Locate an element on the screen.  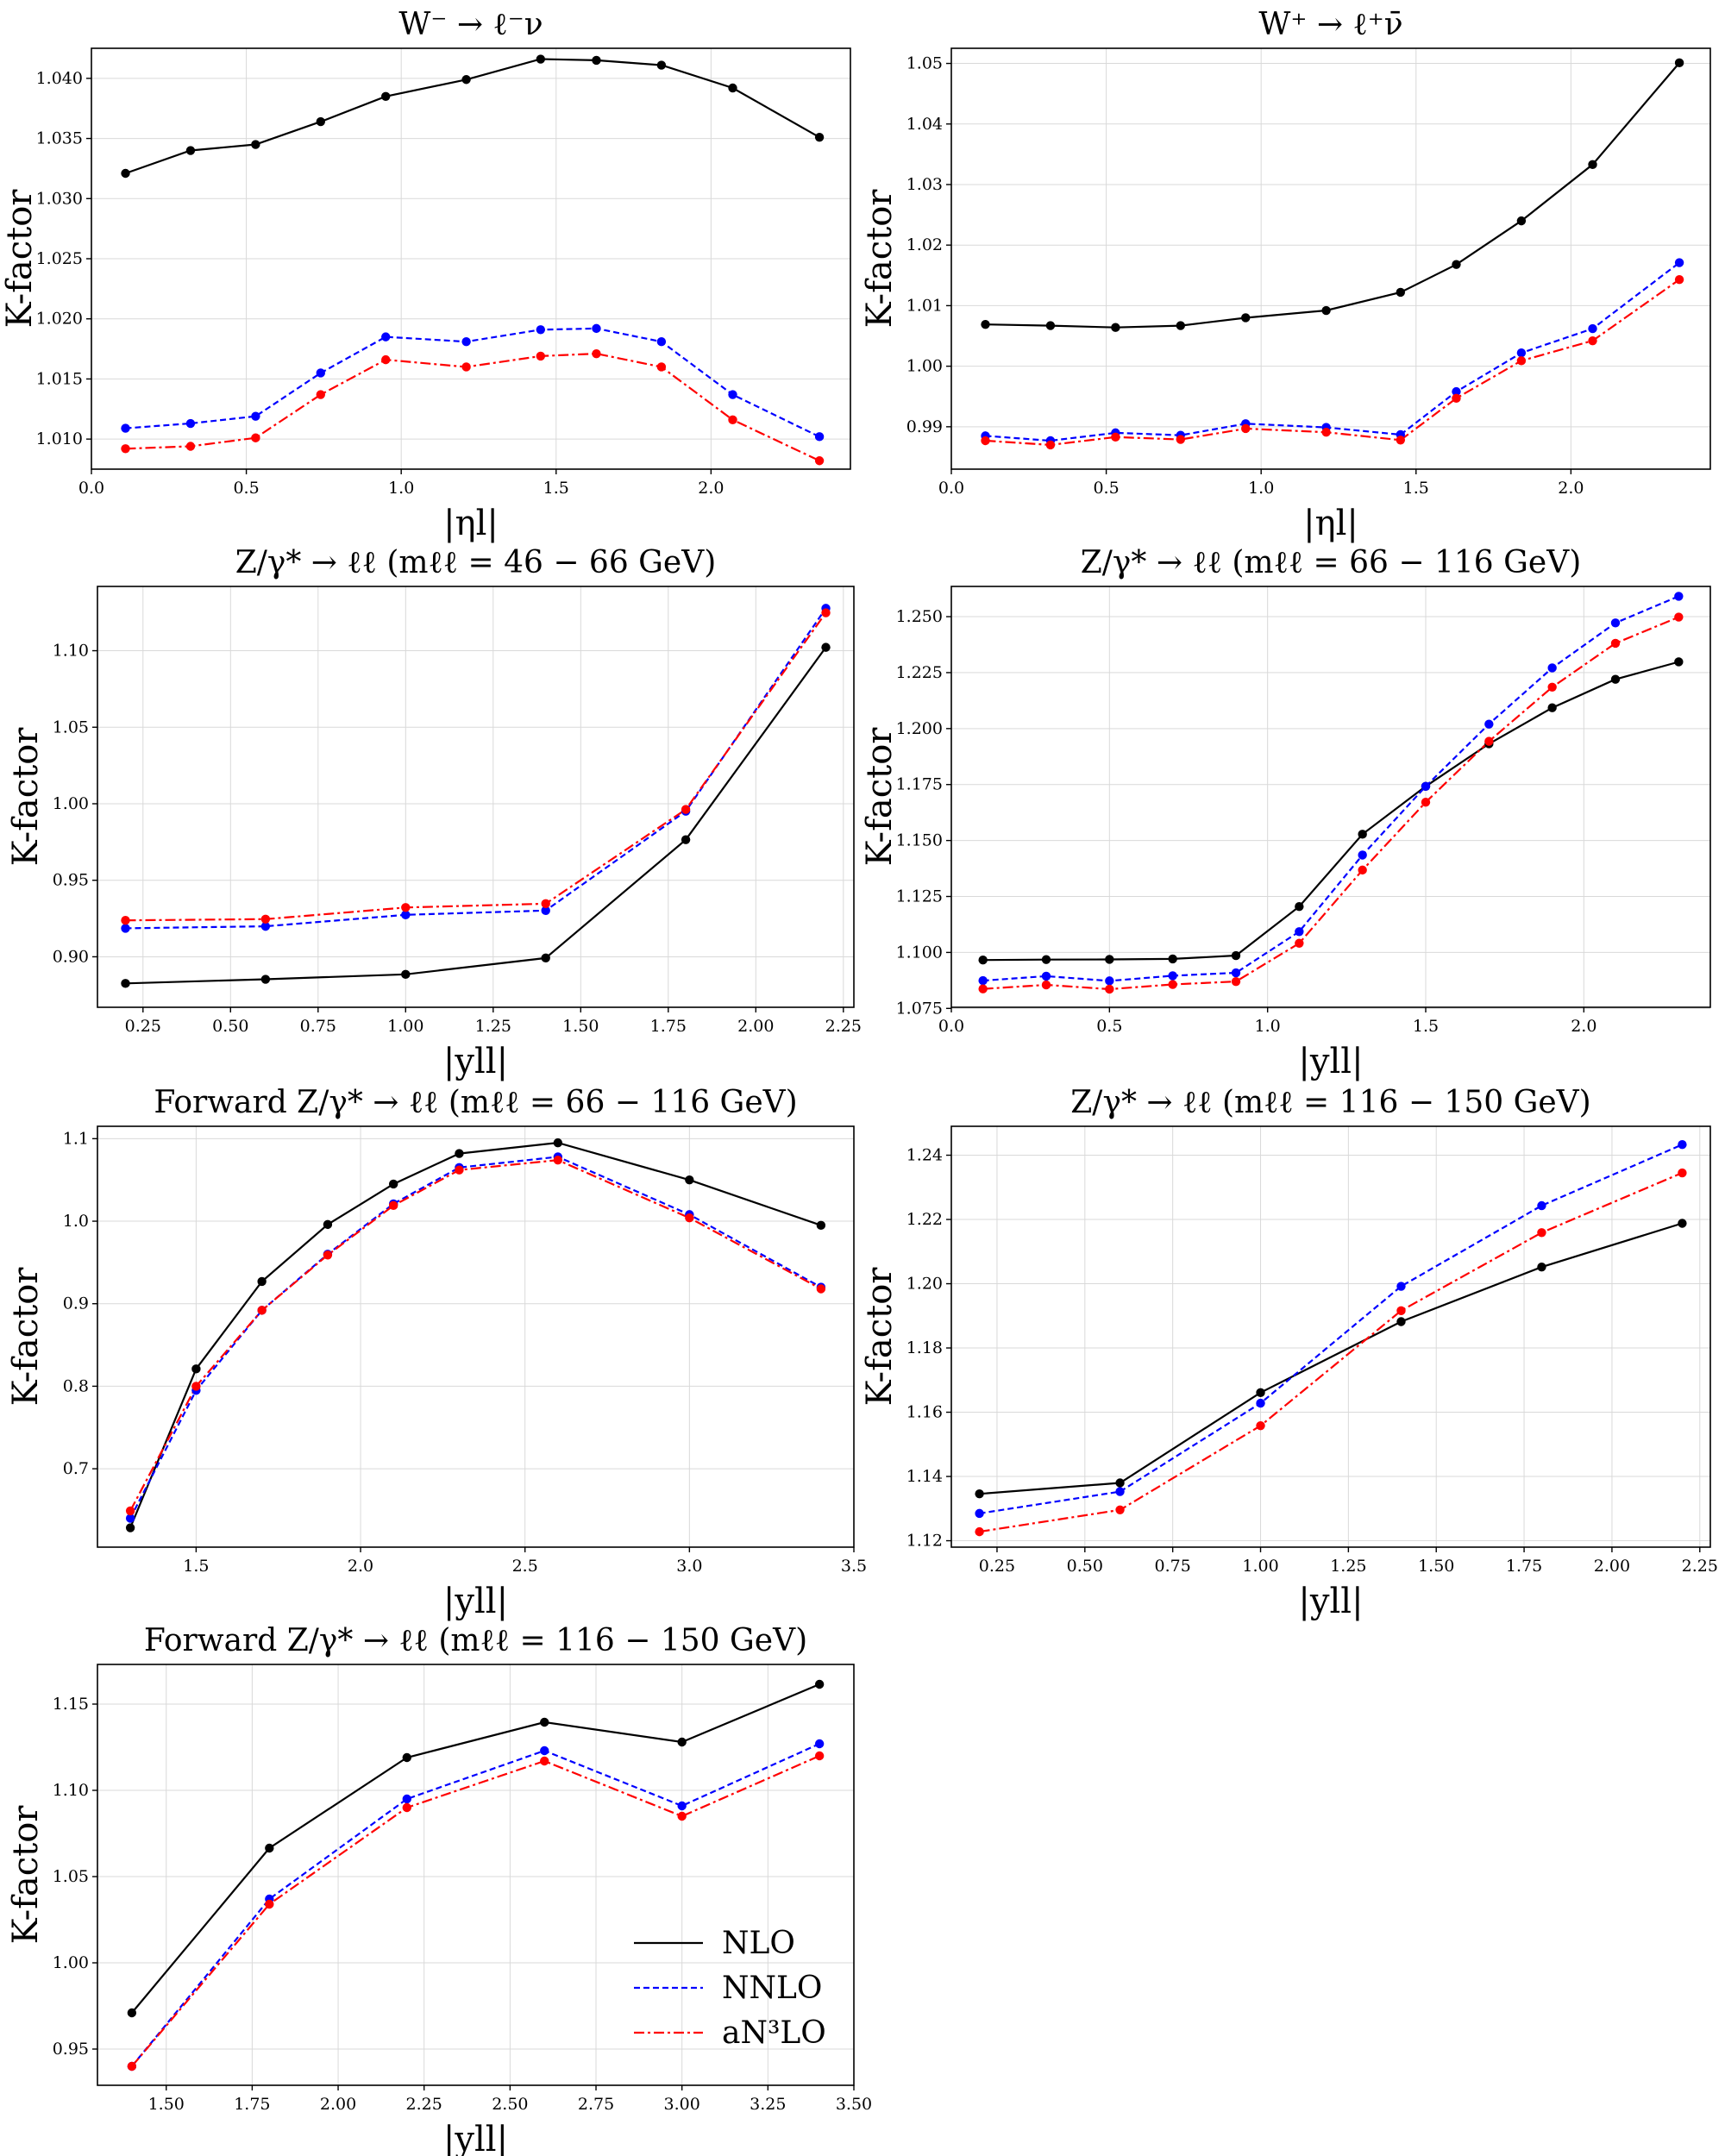
panel-title: Z/γ* → ℓℓ (mℓℓ = 66 − 116 GeV) is located at coordinates (1331, 562).